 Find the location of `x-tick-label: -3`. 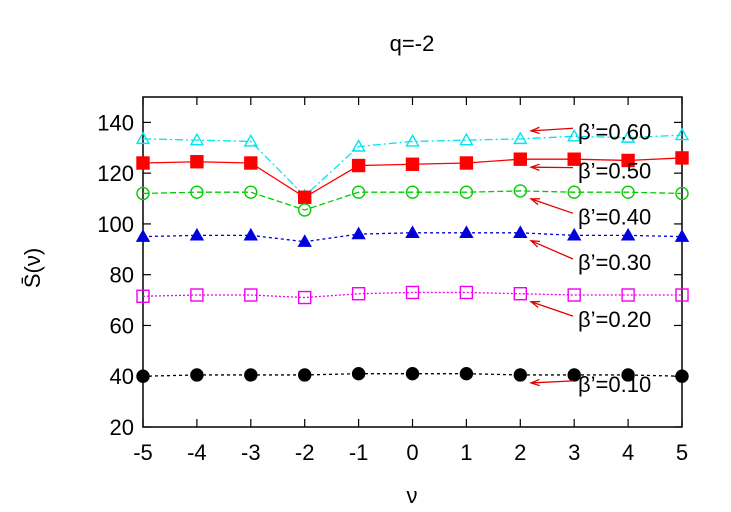

x-tick-label: -3 is located at coordinates (251, 452).